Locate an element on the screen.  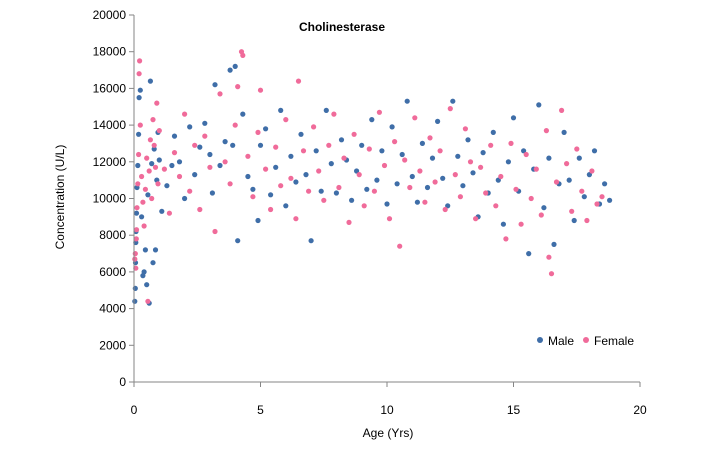
legend: Male Female is located at coordinates (585, 341).